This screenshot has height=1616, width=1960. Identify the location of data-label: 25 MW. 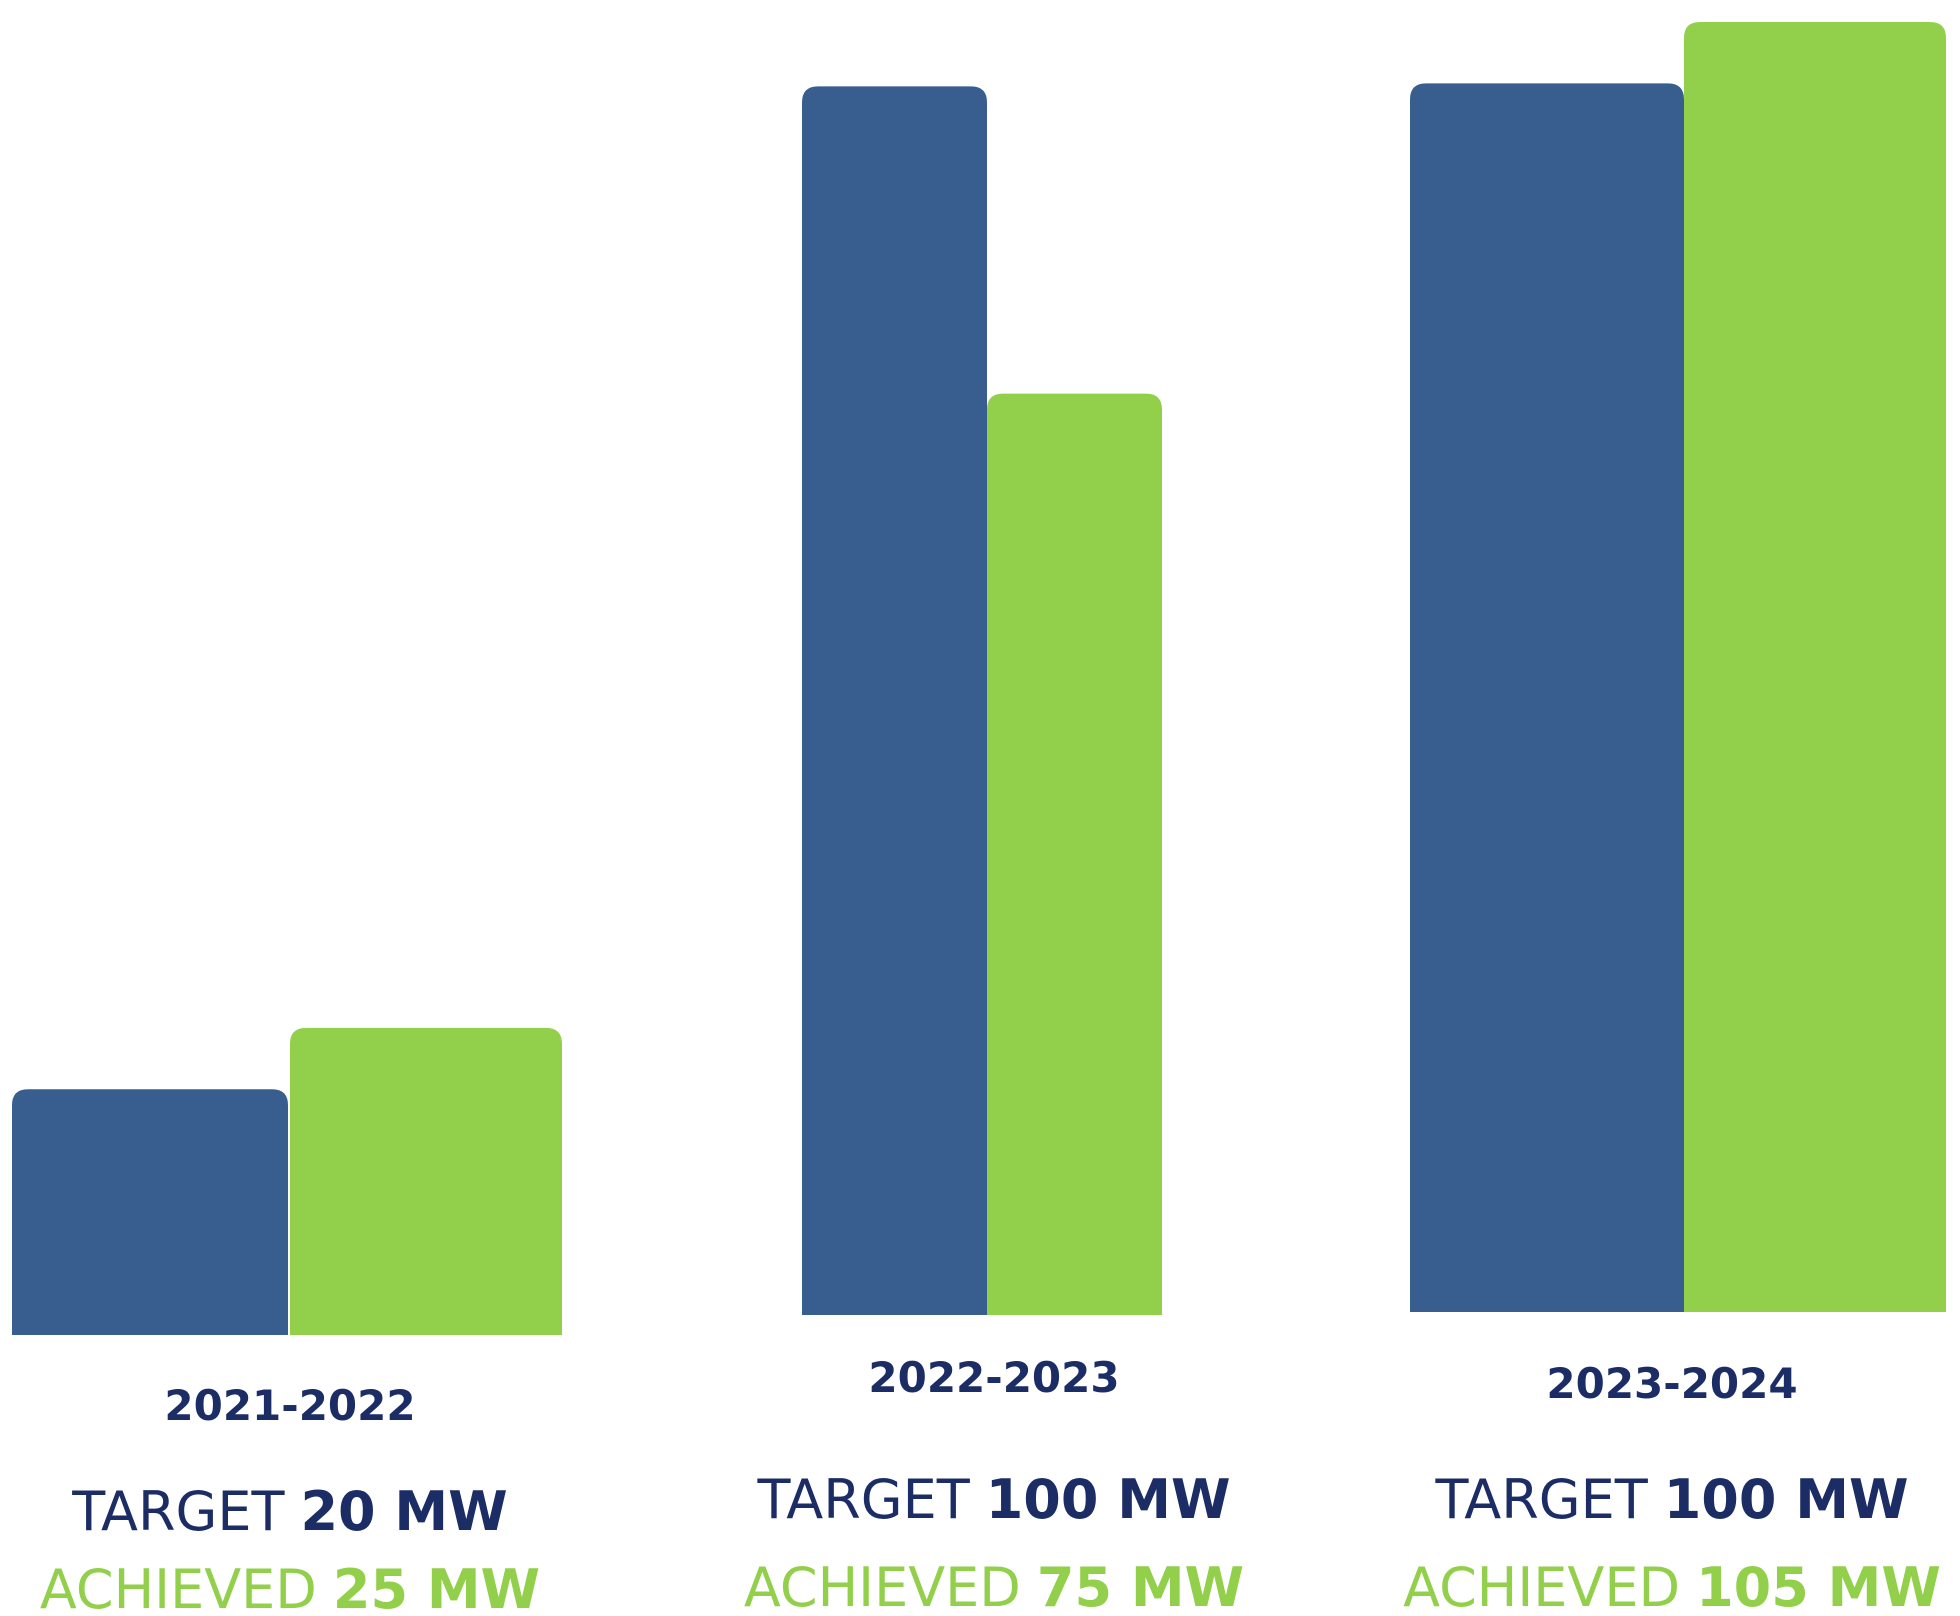
(436, 1587).